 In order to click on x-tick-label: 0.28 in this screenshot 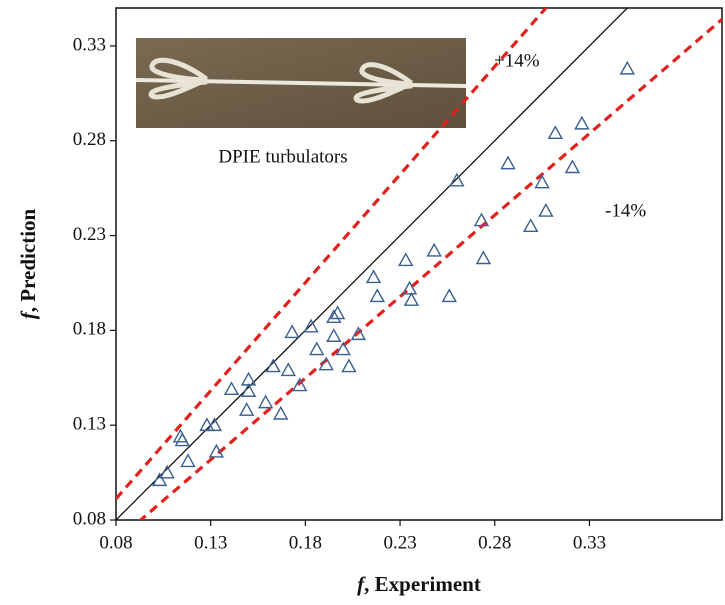, I will do `click(494, 542)`.